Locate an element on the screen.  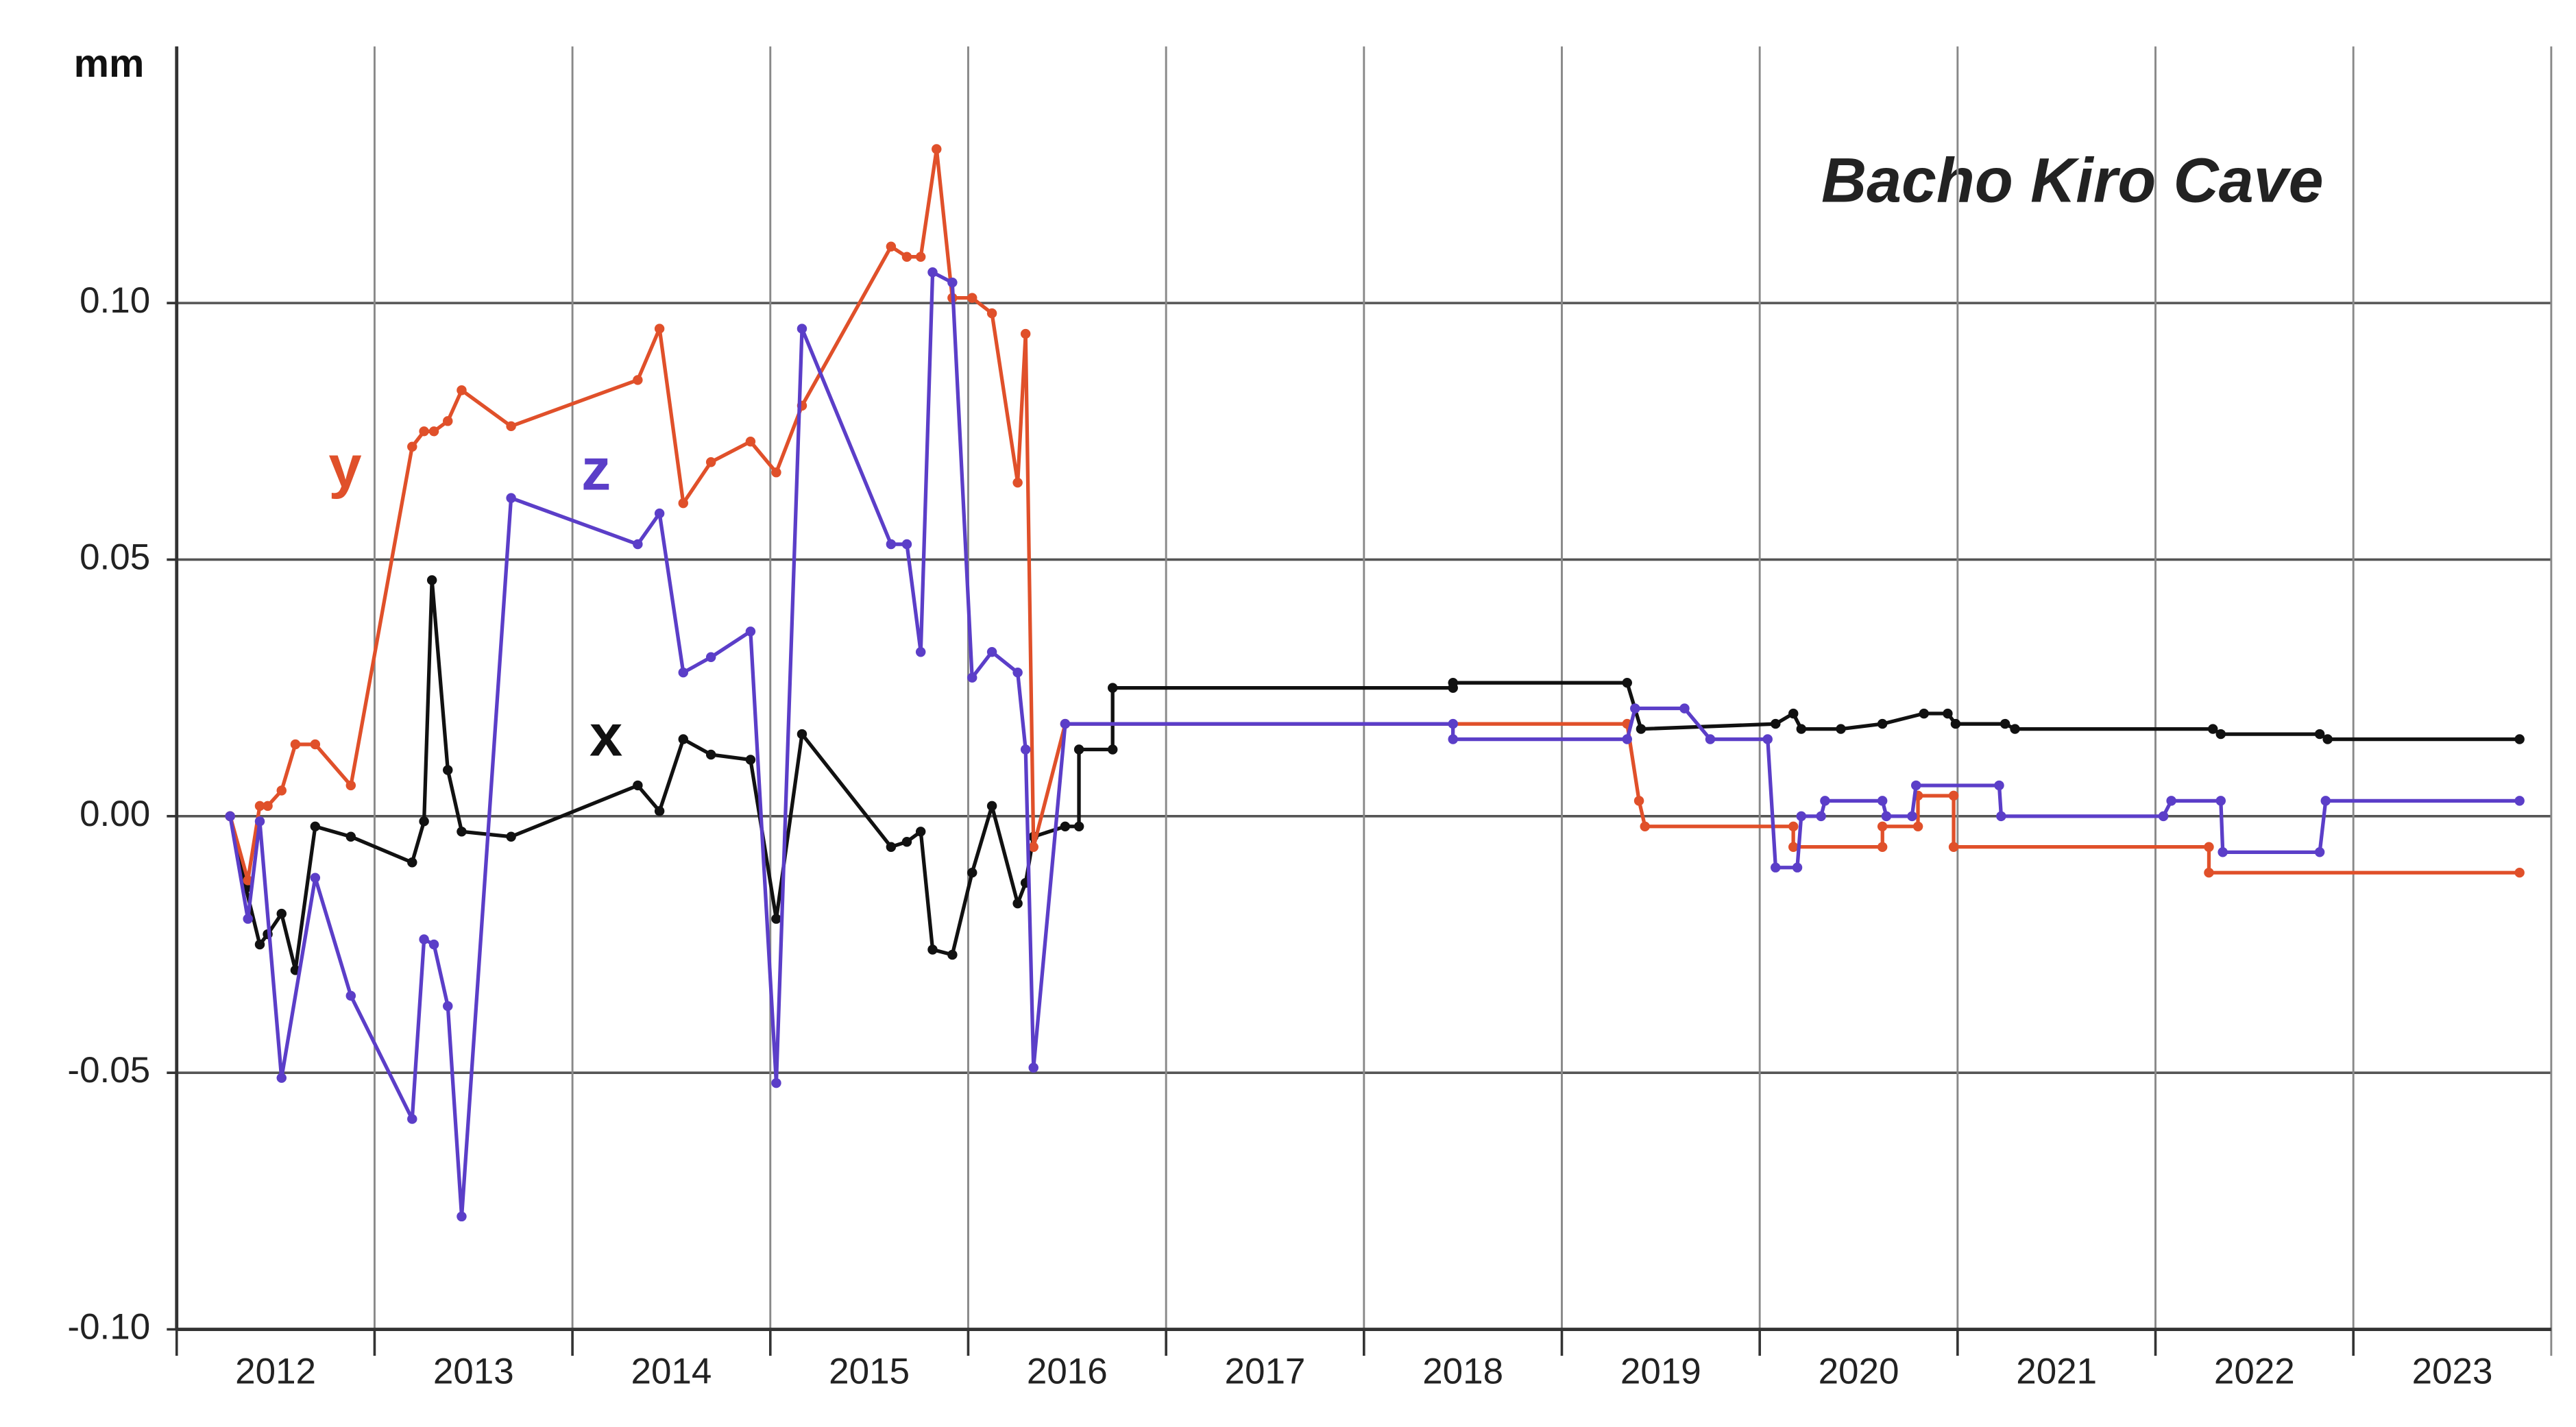
y-axis-label: mm is located at coordinates (109, 64).